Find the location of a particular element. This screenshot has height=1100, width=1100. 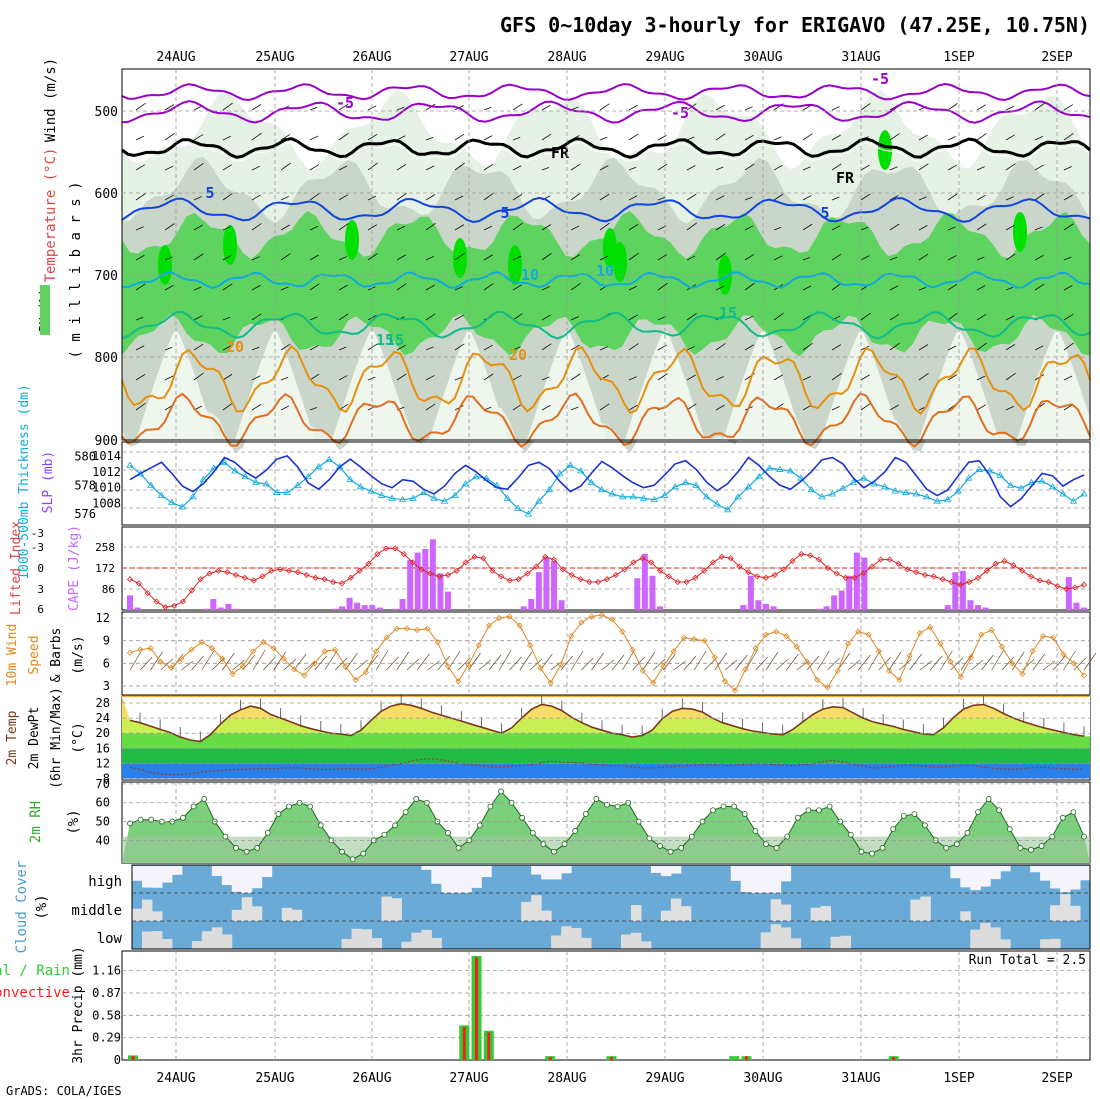

precip-total-bar is located at coordinates (734, 1058).